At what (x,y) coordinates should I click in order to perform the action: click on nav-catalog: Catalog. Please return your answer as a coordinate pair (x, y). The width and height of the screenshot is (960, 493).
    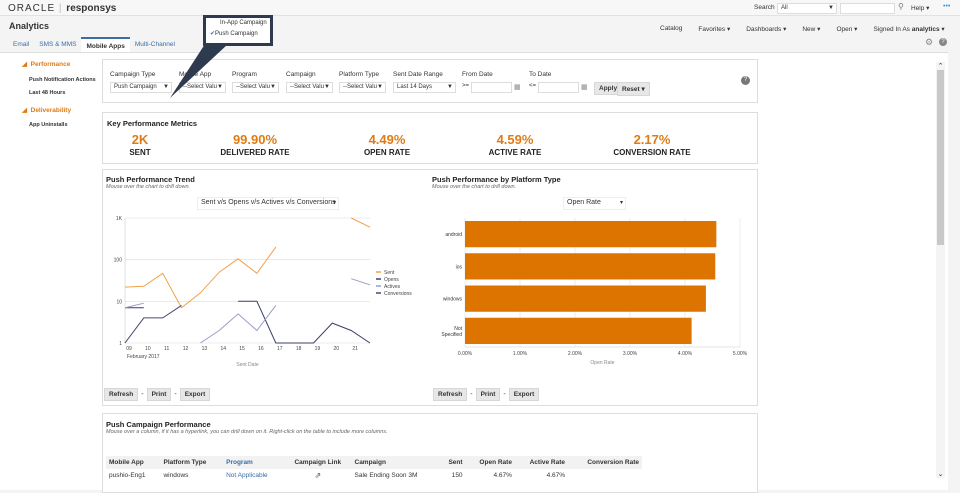
    Looking at the image, I should click on (671, 28).